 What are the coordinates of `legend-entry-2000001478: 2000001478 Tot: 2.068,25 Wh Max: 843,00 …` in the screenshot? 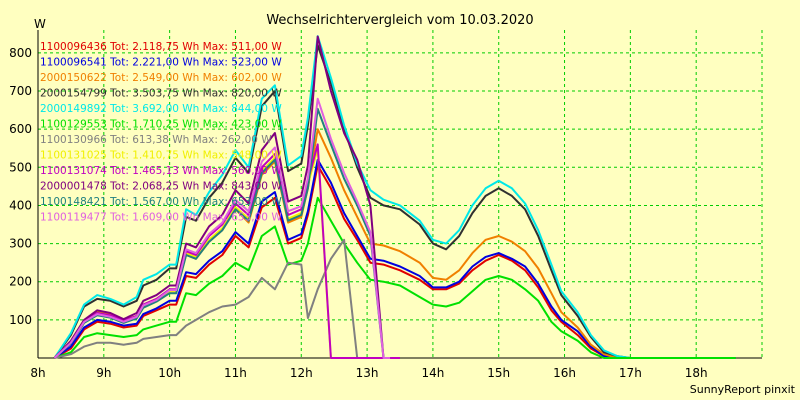 It's located at (161, 187).